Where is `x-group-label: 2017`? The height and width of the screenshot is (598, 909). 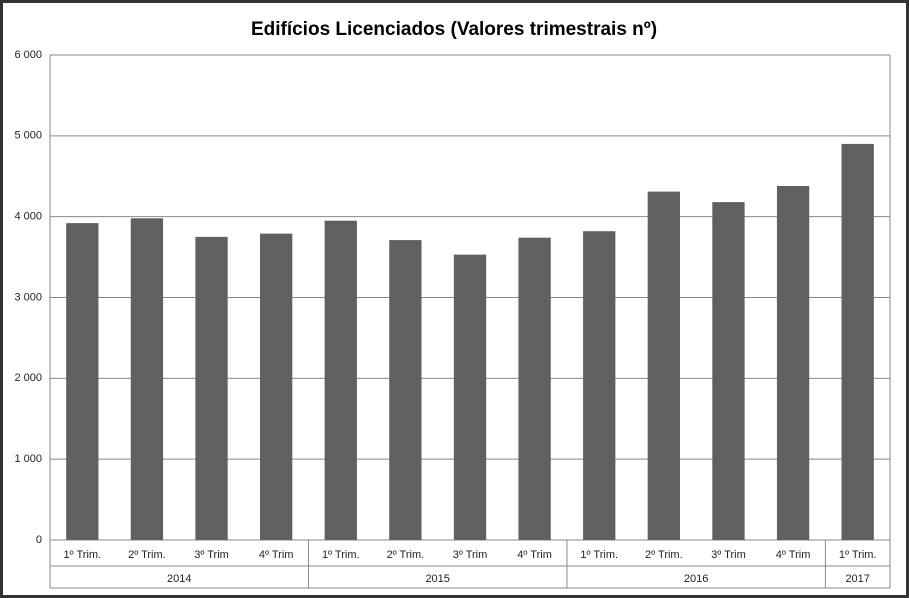 x-group-label: 2017 is located at coordinates (857, 579).